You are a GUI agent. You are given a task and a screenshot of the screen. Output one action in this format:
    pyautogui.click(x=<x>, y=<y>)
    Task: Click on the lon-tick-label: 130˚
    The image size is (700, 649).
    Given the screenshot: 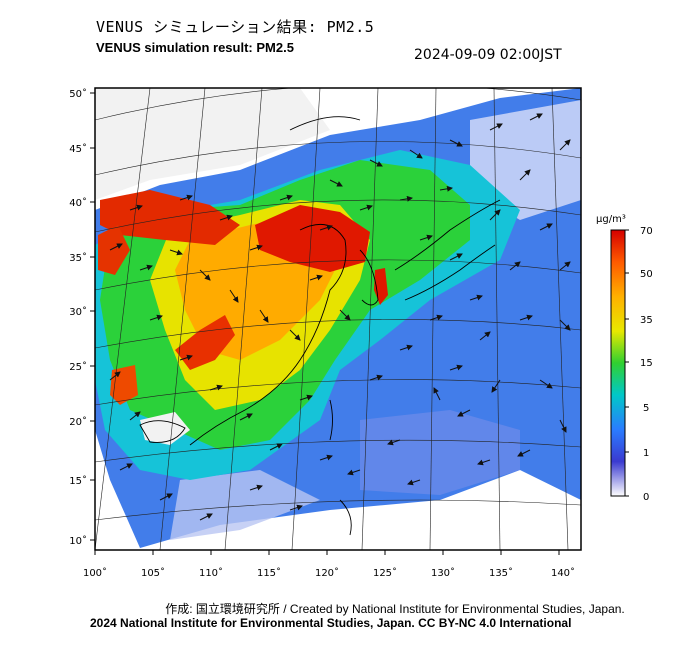 What is the action you would take?
    pyautogui.click(x=443, y=573)
    